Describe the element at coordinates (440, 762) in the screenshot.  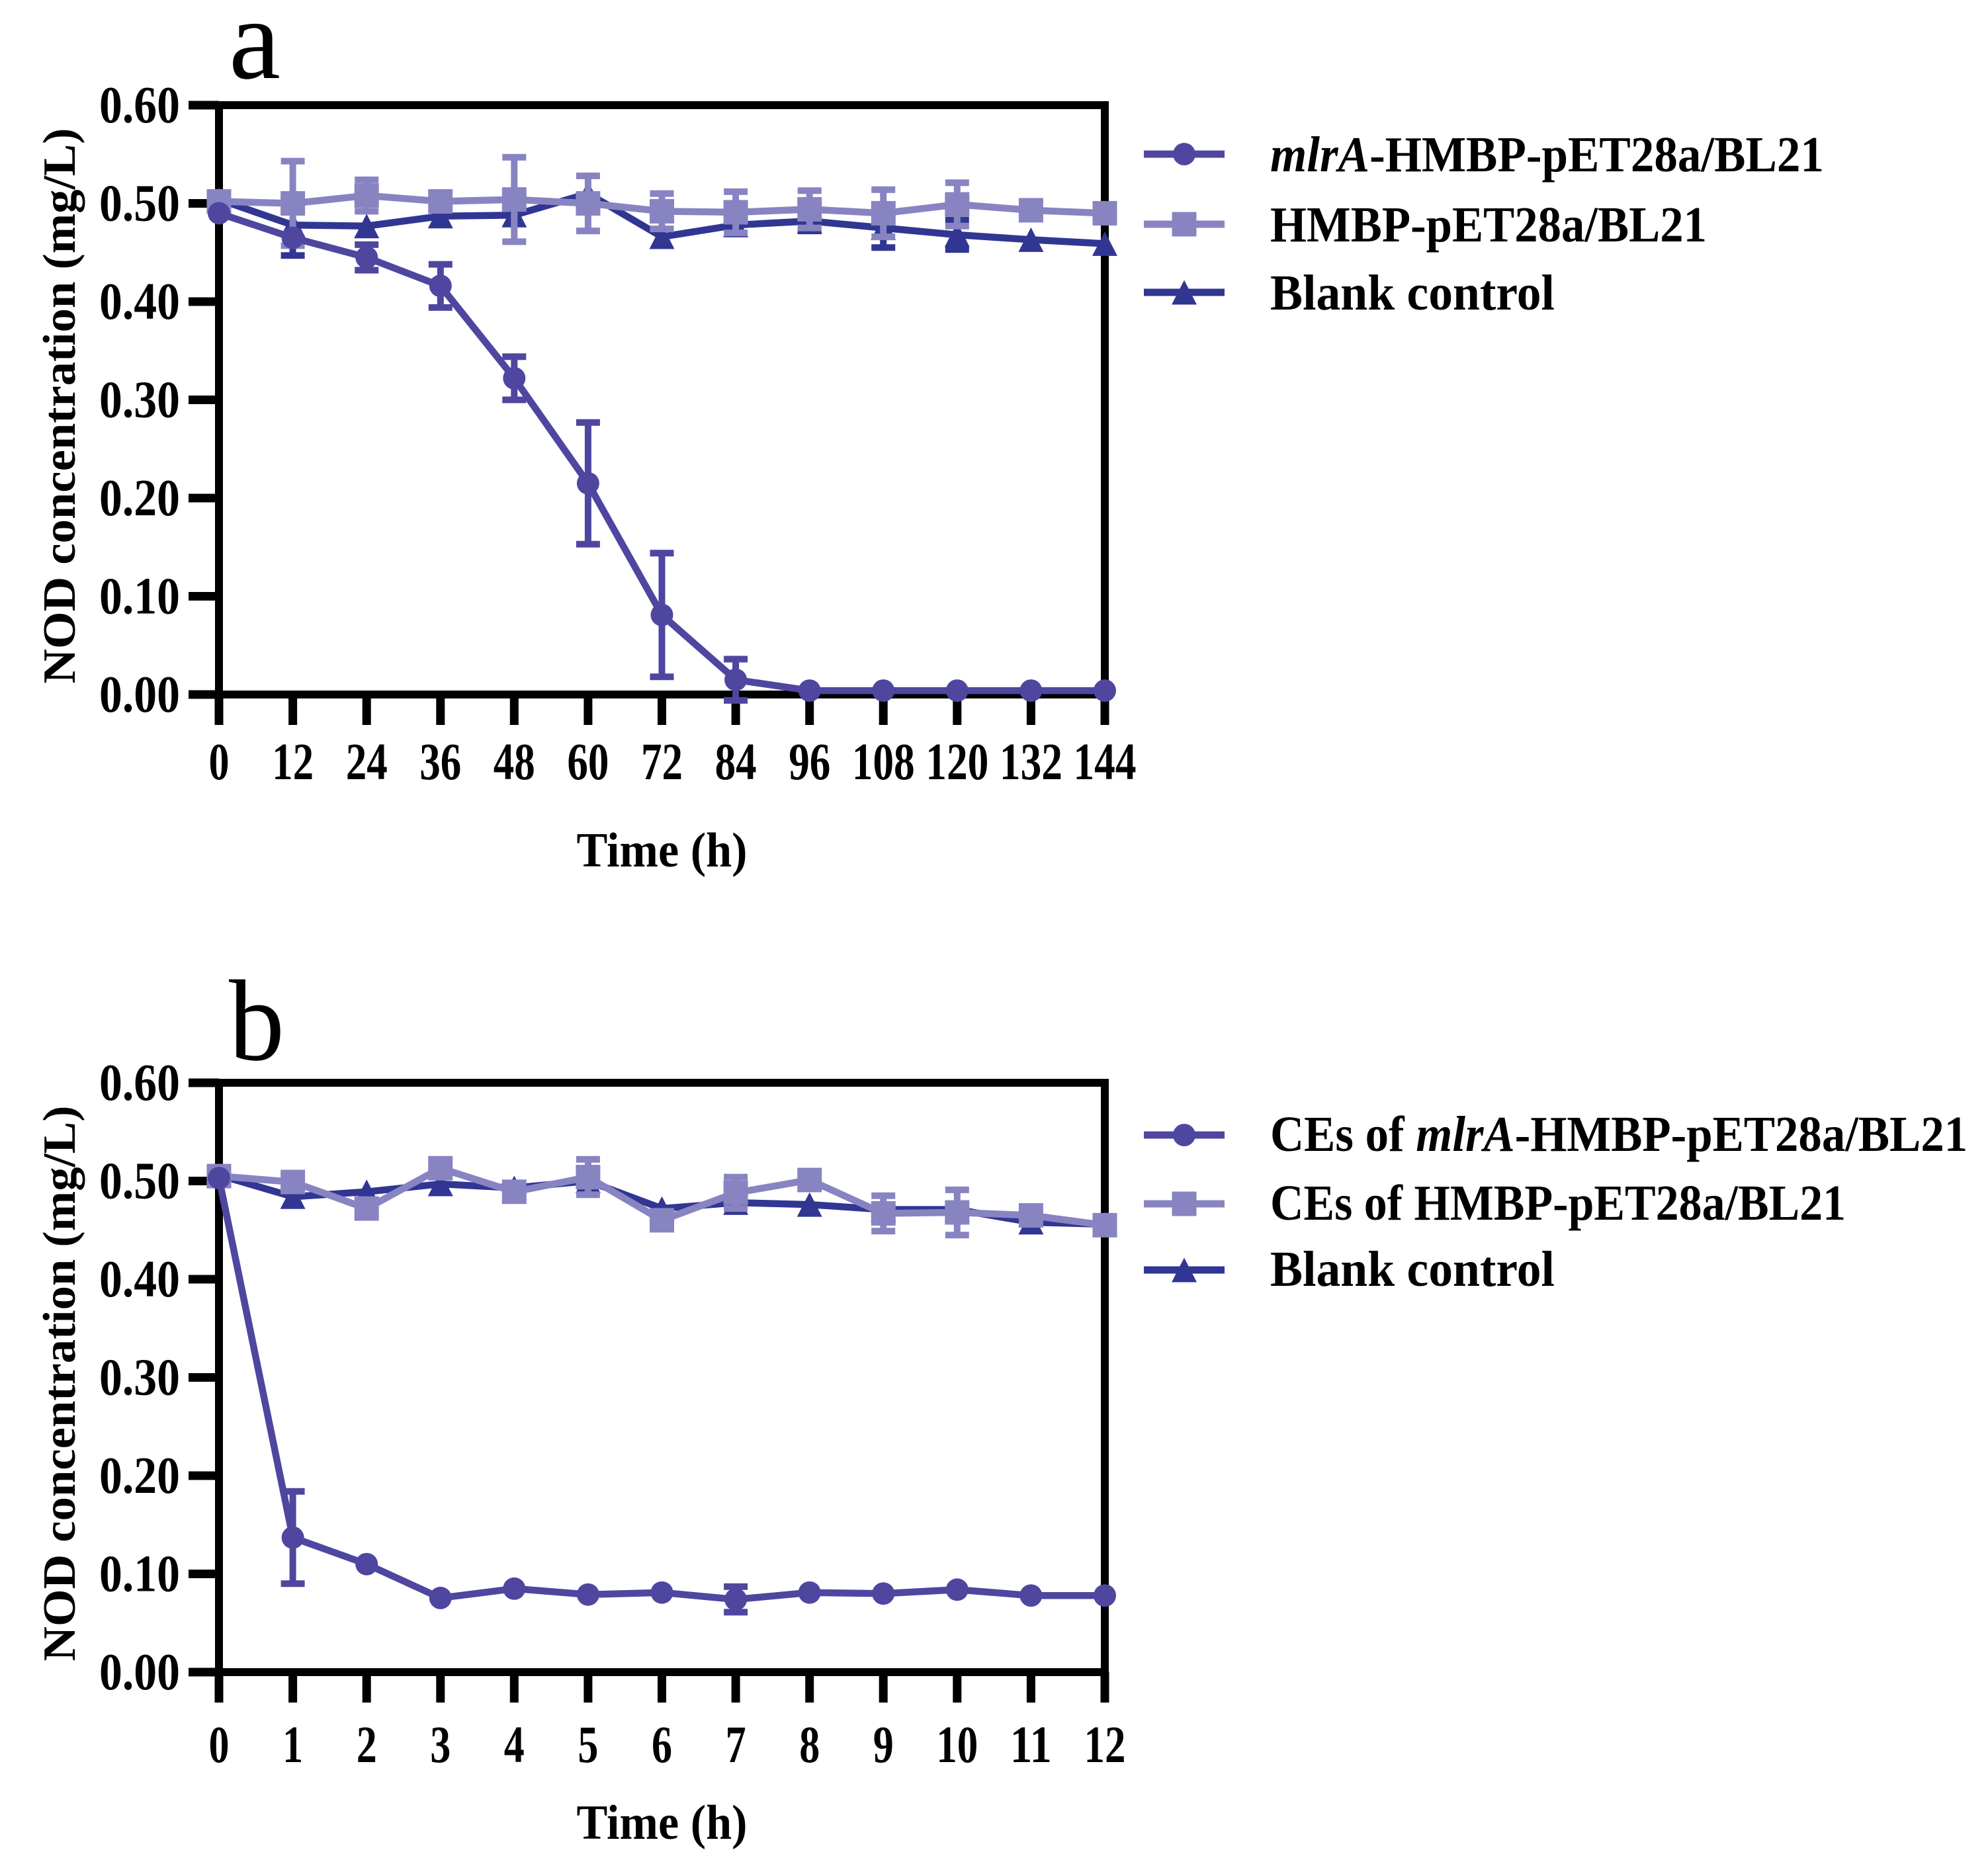
I see `svg-text: 36` at that location.